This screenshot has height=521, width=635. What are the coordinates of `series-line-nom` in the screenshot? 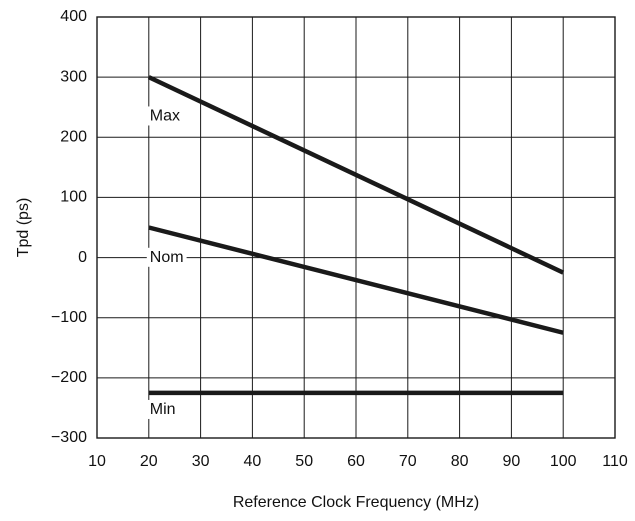 It's located at (356, 280).